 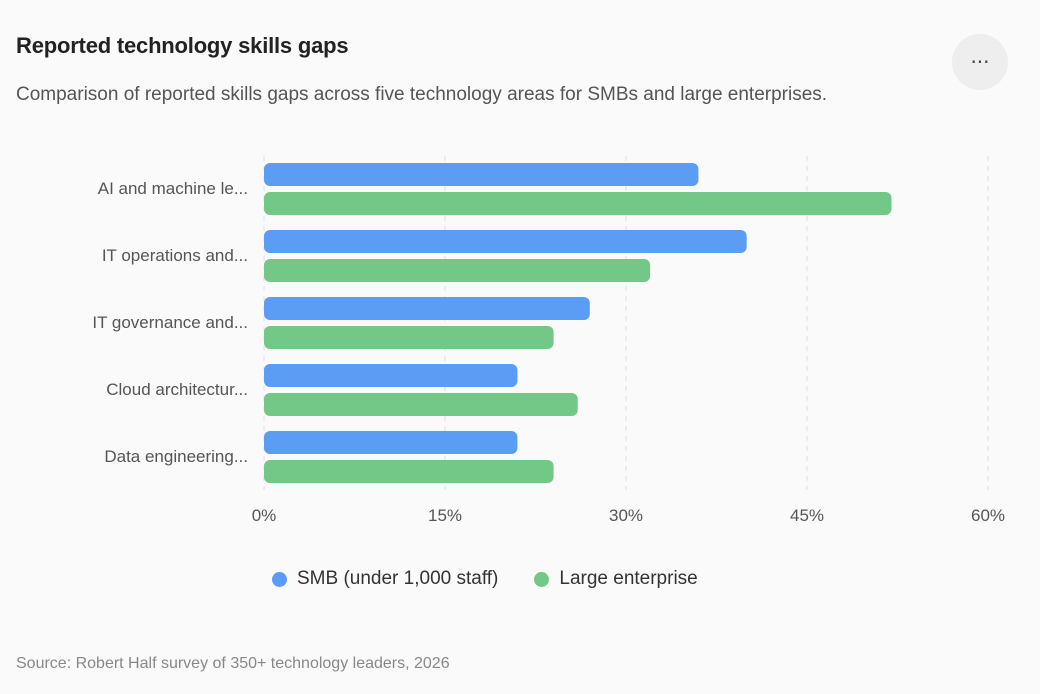 What do you see at coordinates (542, 579) in the screenshot?
I see `legend-swatch-large` at bounding box center [542, 579].